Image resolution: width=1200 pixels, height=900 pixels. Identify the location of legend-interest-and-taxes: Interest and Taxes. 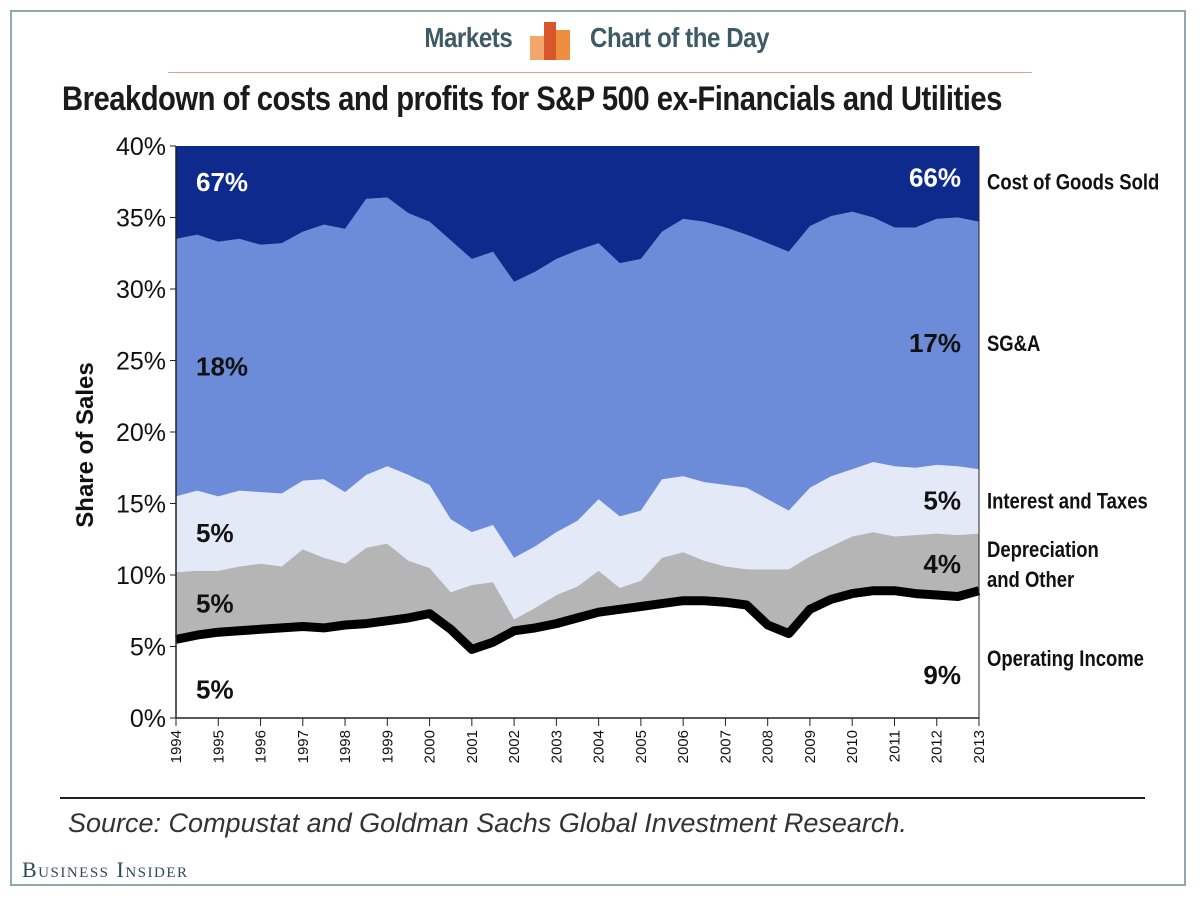
(1067, 502).